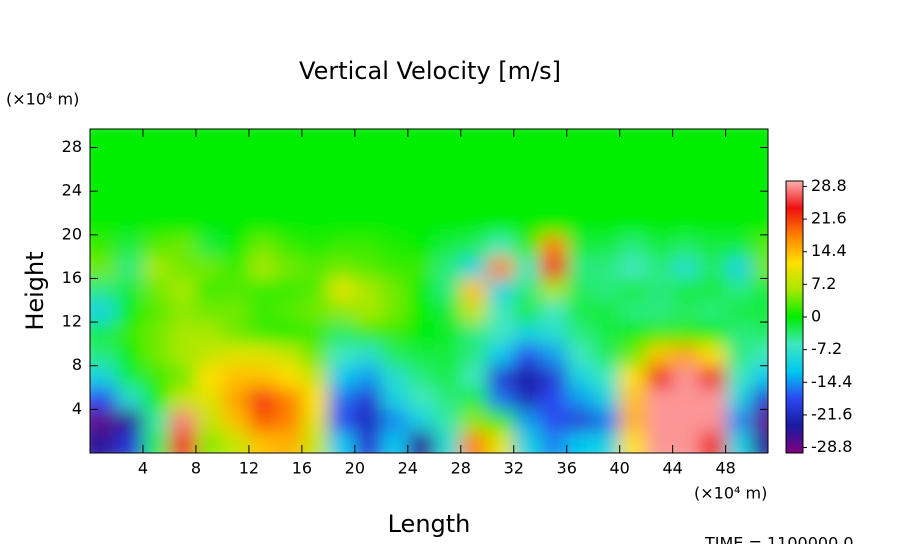 The image size is (904, 544). Describe the element at coordinates (430, 71) in the screenshot. I see `chart-title: Vertical Velocity [m/s]` at that location.